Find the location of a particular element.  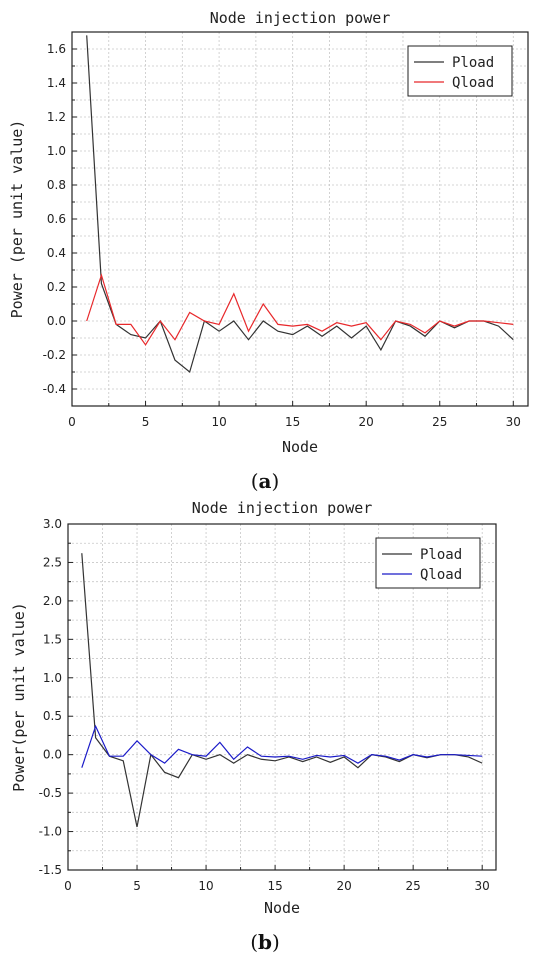

y-tick-label: -0.2 is located at coordinates (54, 355).